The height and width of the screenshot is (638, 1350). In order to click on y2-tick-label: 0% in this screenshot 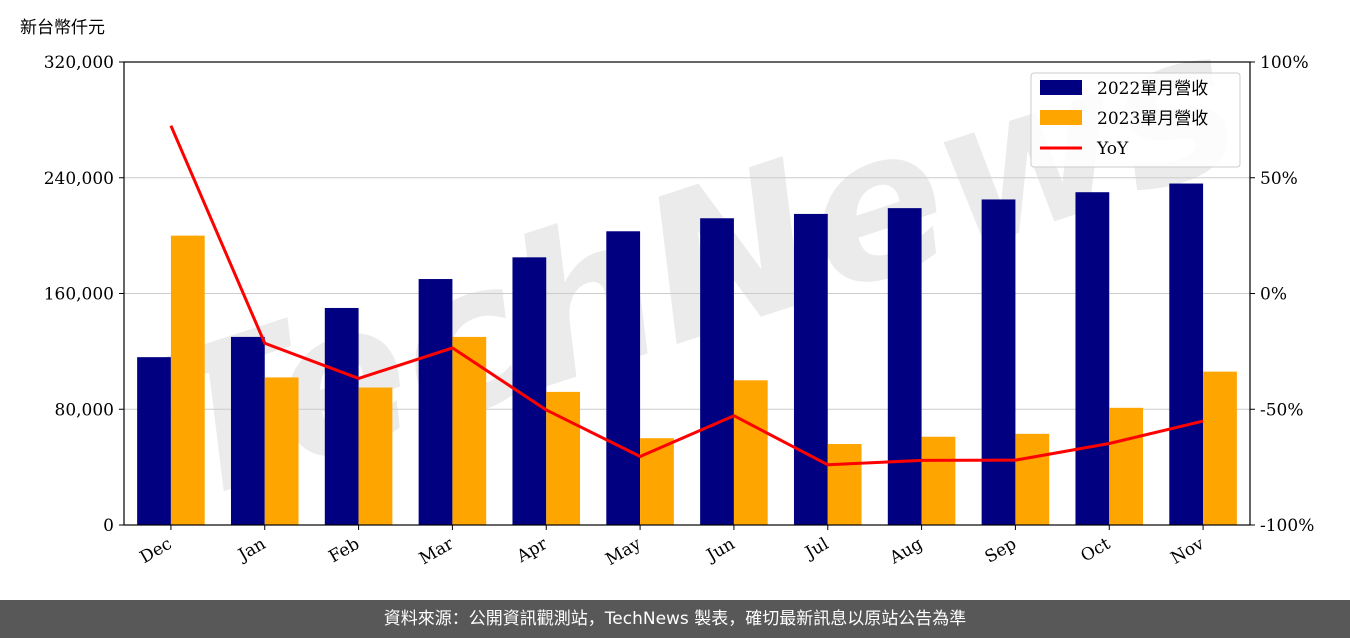, I will do `click(1273, 295)`.